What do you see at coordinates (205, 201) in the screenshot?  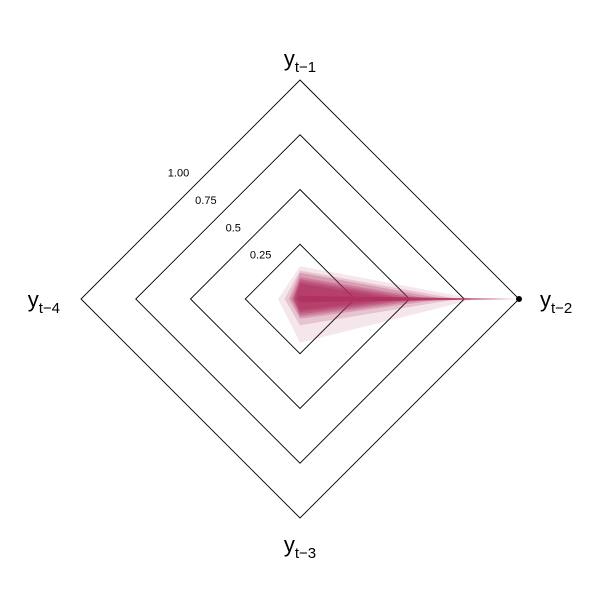 I see `tick-label-3: 0.75` at bounding box center [205, 201].